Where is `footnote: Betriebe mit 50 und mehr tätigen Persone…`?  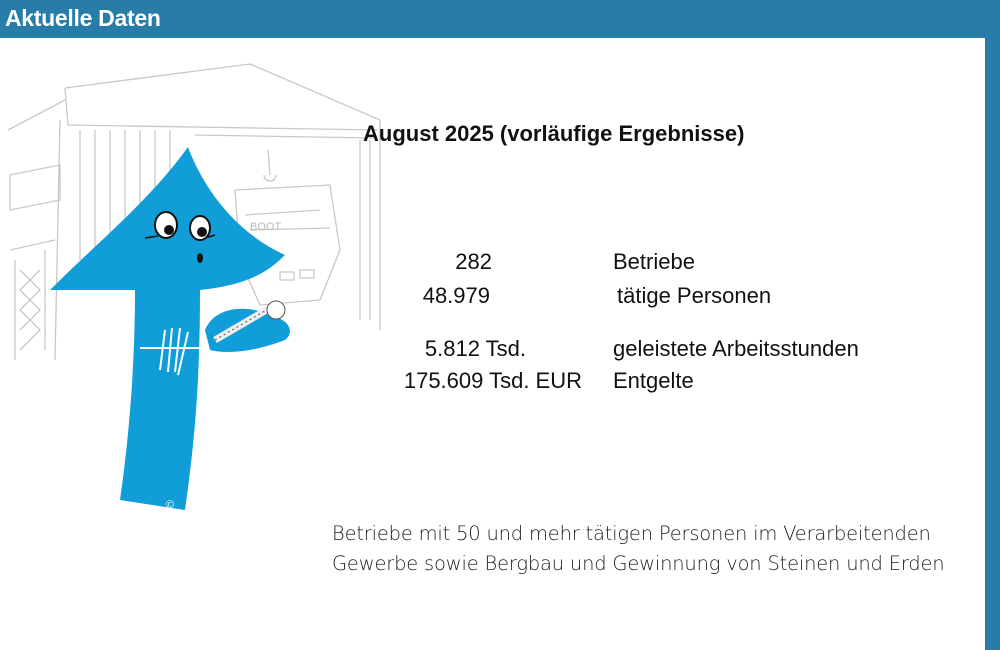 footnote: Betriebe mit 50 und mehr tätigen Persone… is located at coordinates (638, 549).